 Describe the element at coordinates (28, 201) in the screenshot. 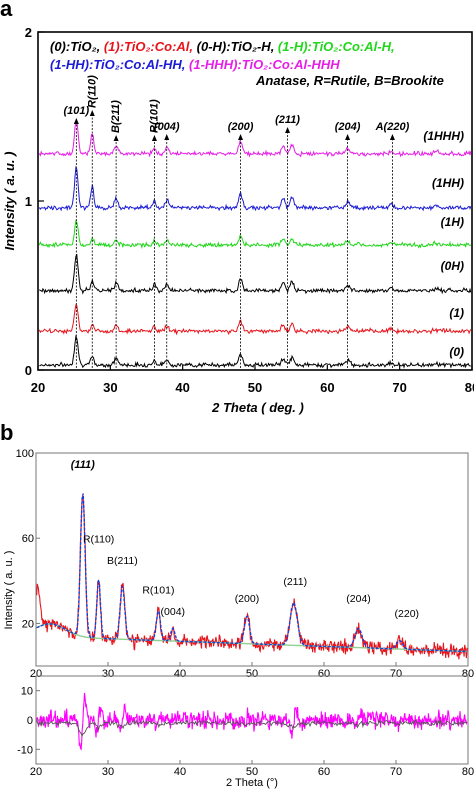

I see `y-tick-label-a-1: 1` at that location.